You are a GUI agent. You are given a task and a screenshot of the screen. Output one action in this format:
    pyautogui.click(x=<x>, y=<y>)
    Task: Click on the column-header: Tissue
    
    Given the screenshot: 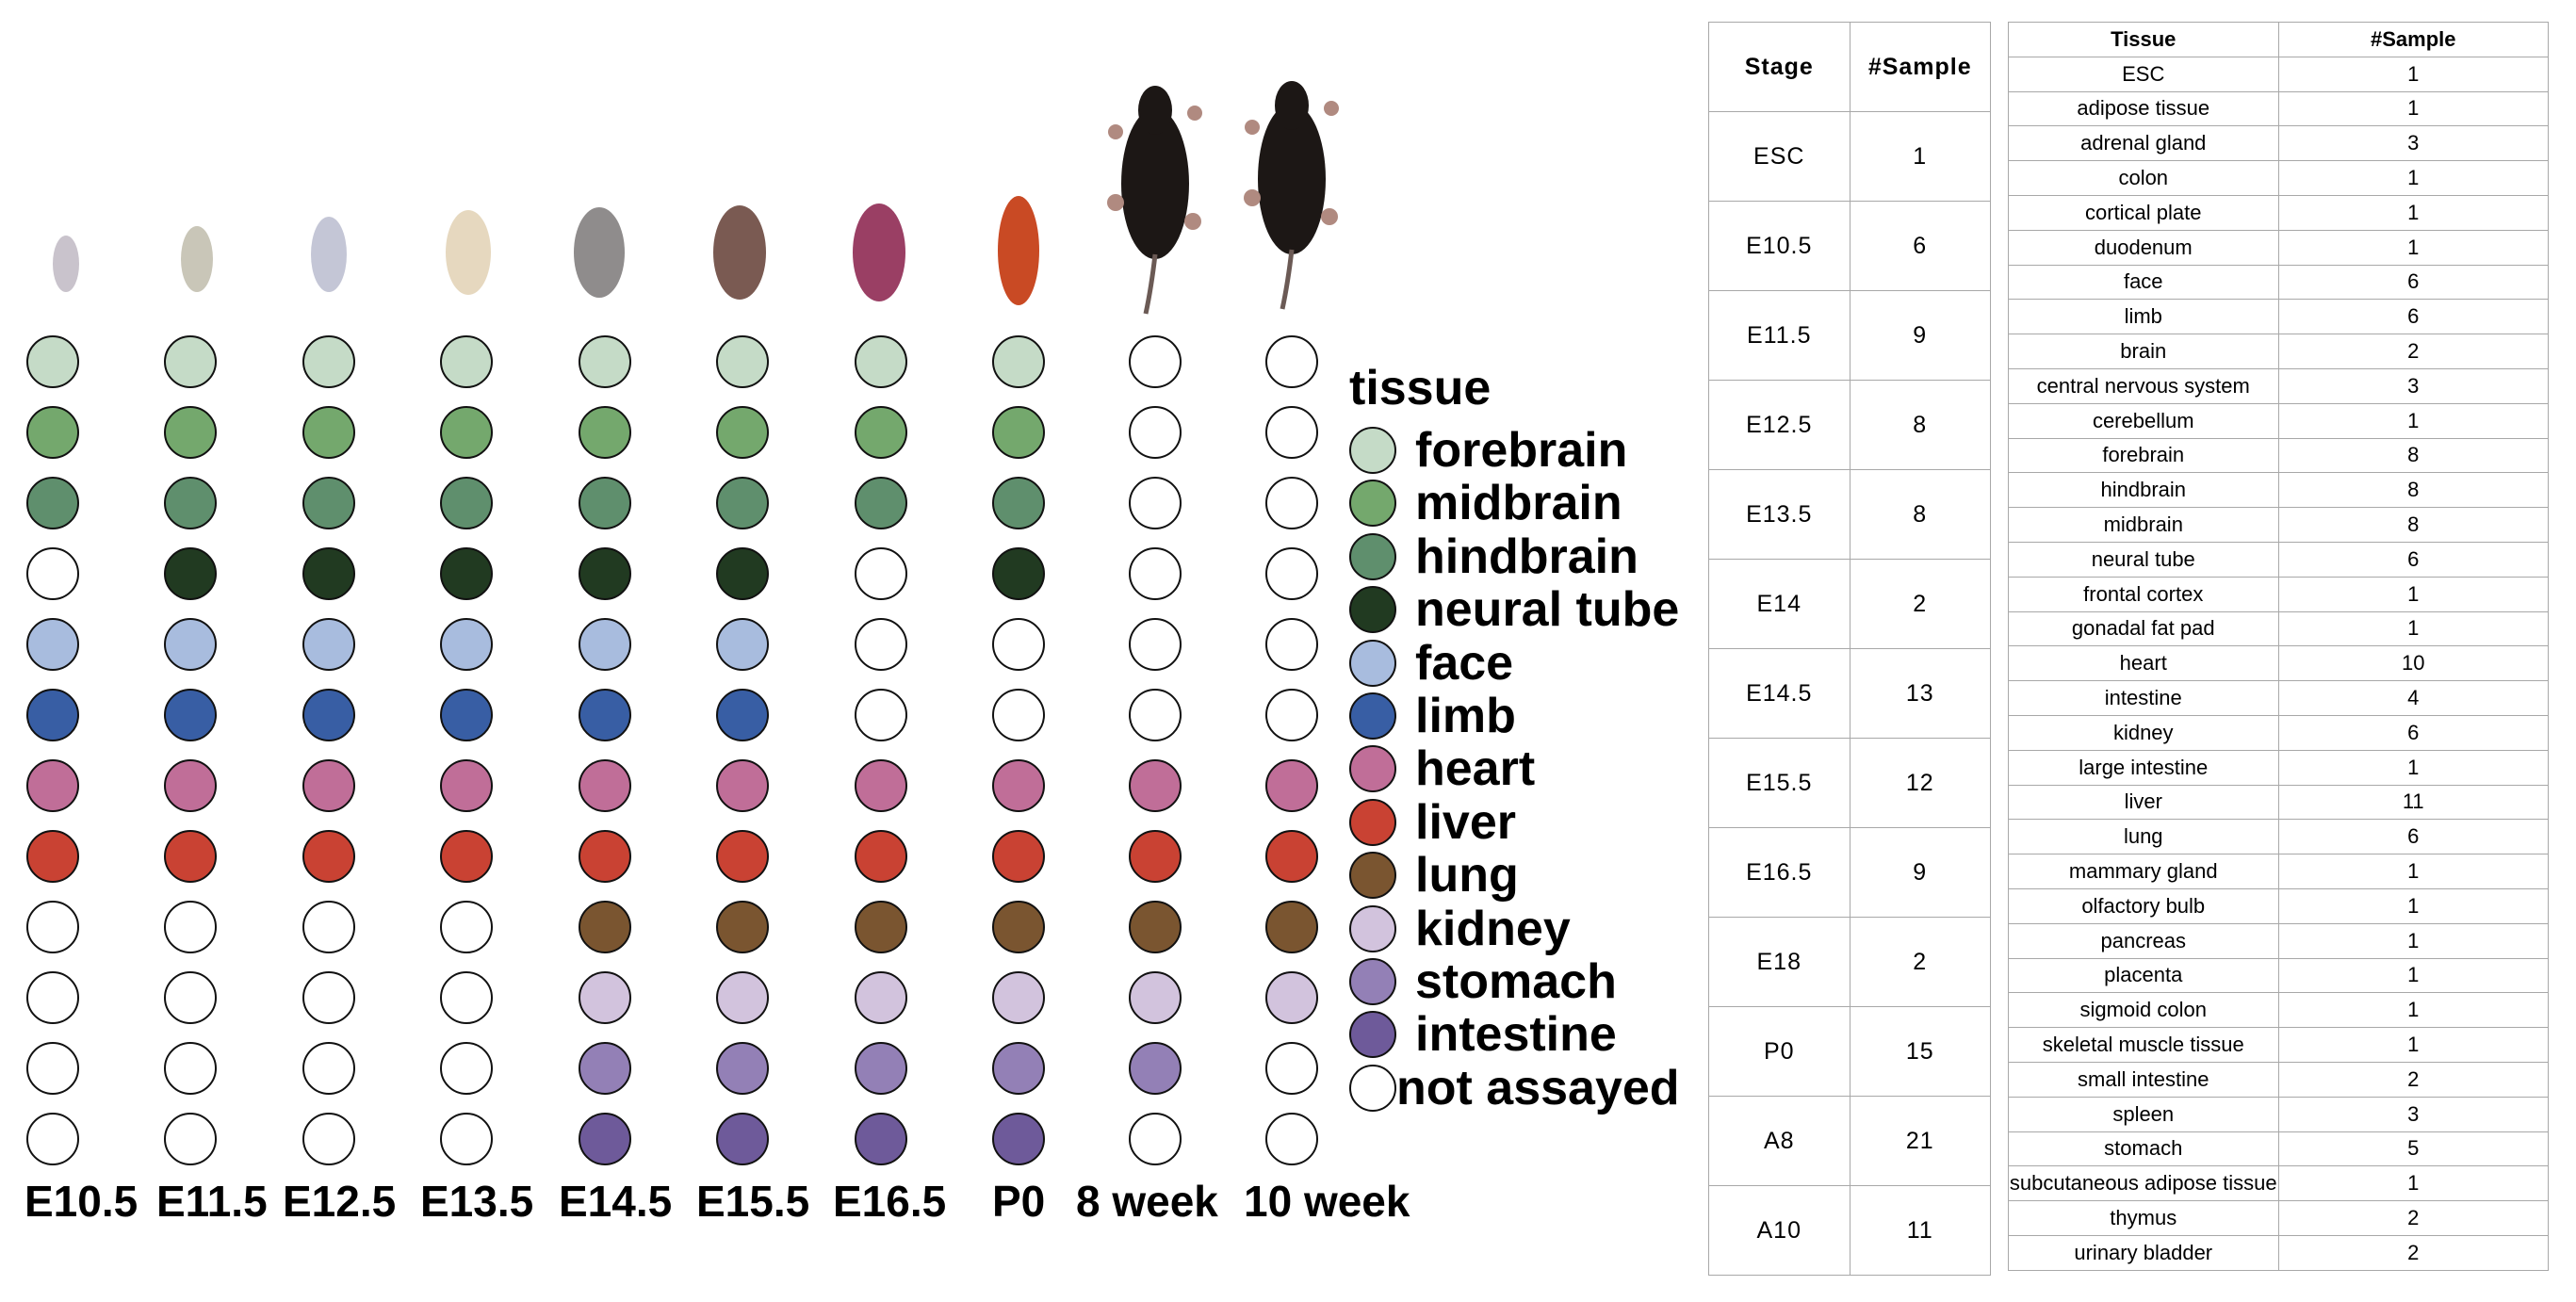 What is the action you would take?
    pyautogui.click(x=2143, y=40)
    